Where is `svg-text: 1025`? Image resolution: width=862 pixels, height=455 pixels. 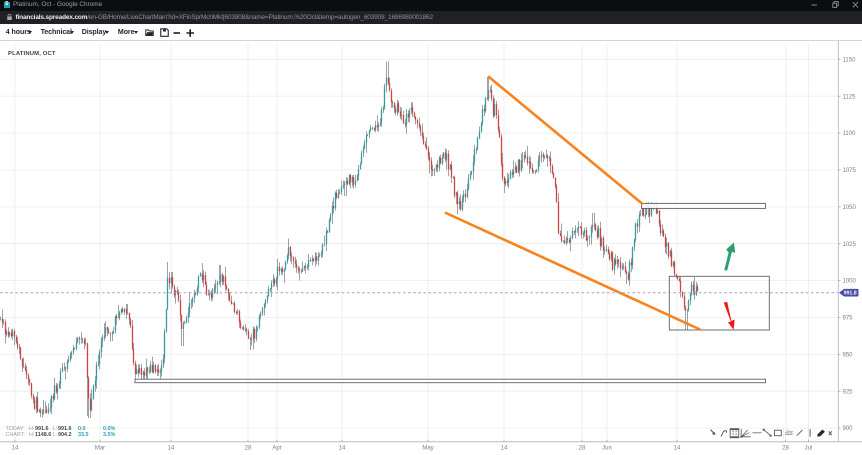
svg-text: 1025 is located at coordinates (850, 245).